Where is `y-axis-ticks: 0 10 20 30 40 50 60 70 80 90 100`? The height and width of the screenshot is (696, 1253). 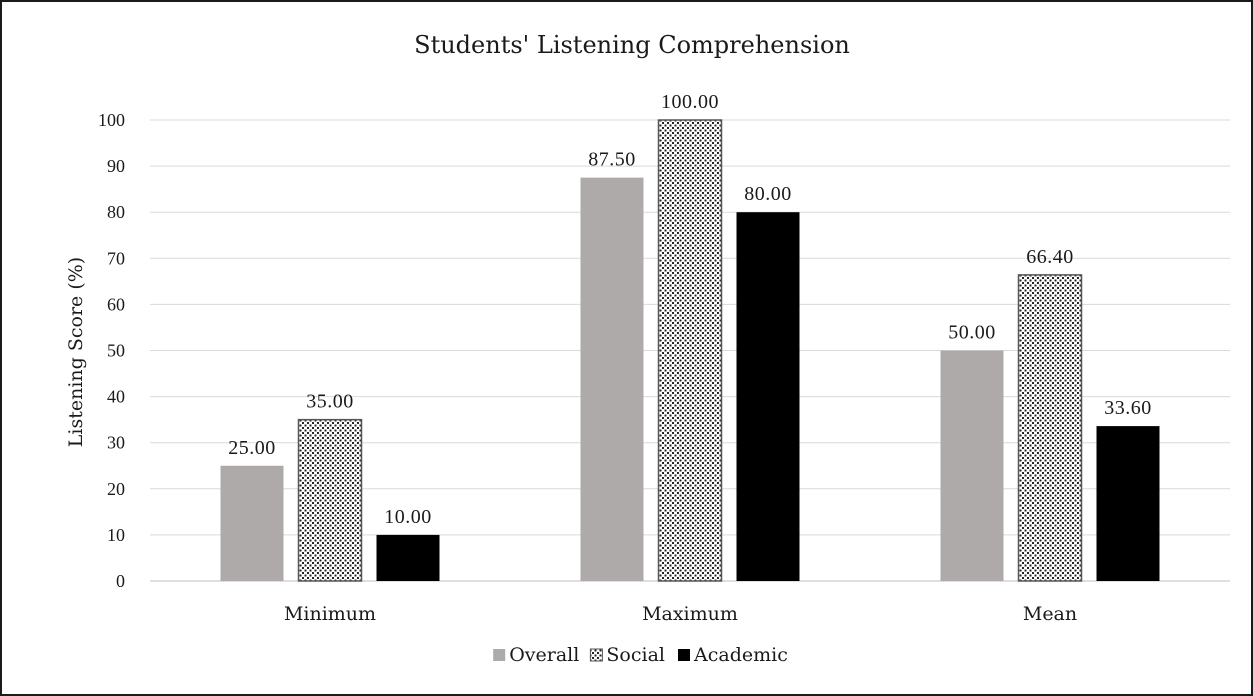 y-axis-ticks: 0 10 20 30 40 50 60 70 80 90 100 is located at coordinates (111, 350).